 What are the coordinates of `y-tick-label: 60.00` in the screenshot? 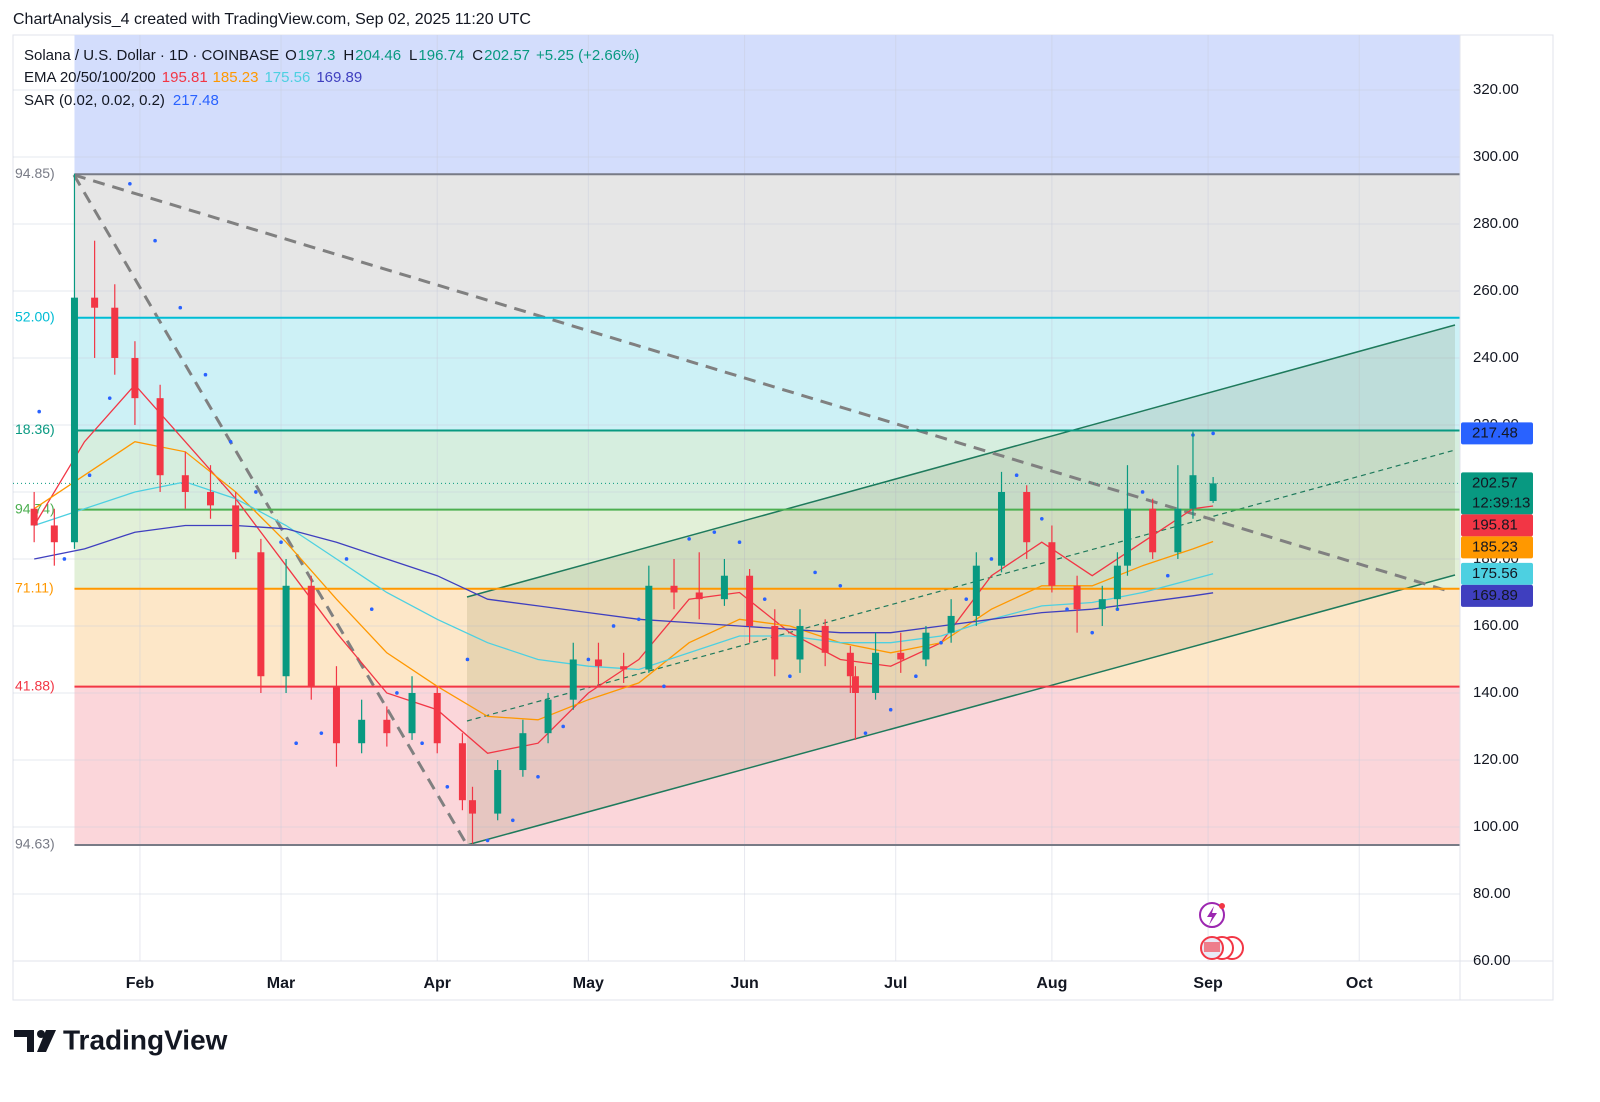 It's located at (1492, 960).